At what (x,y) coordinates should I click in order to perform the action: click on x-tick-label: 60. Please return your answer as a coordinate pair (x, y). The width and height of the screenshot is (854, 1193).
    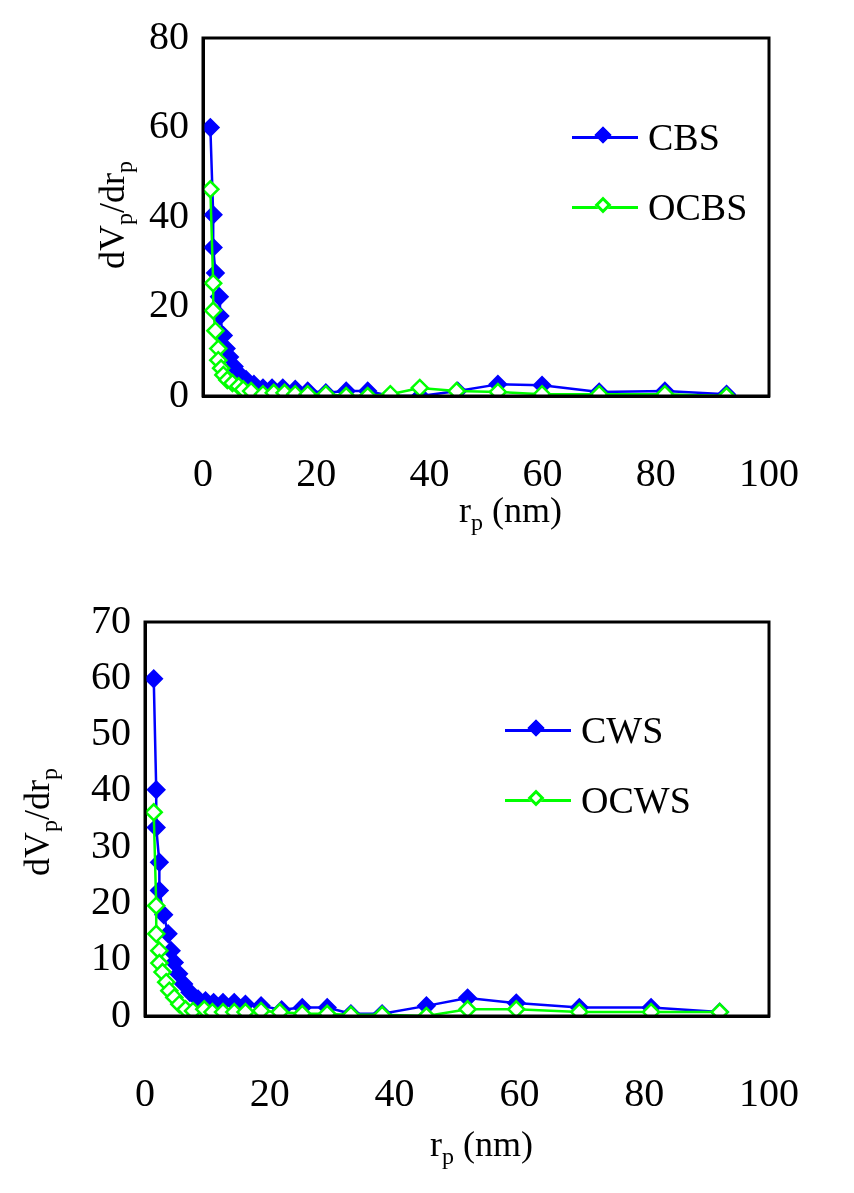
    Looking at the image, I should click on (519, 1092).